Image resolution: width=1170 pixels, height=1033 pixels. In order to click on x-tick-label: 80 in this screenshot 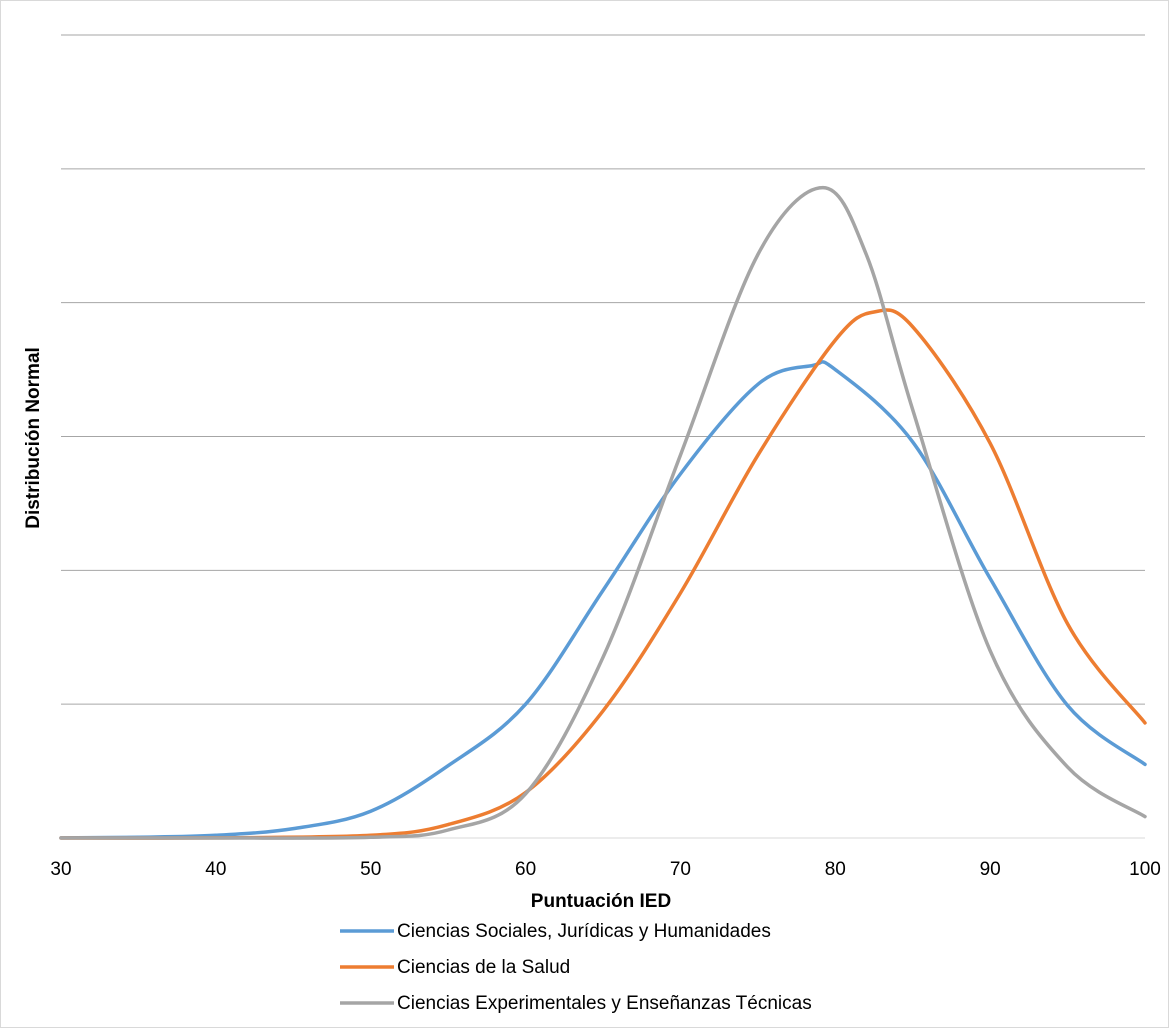, I will do `click(835, 869)`.